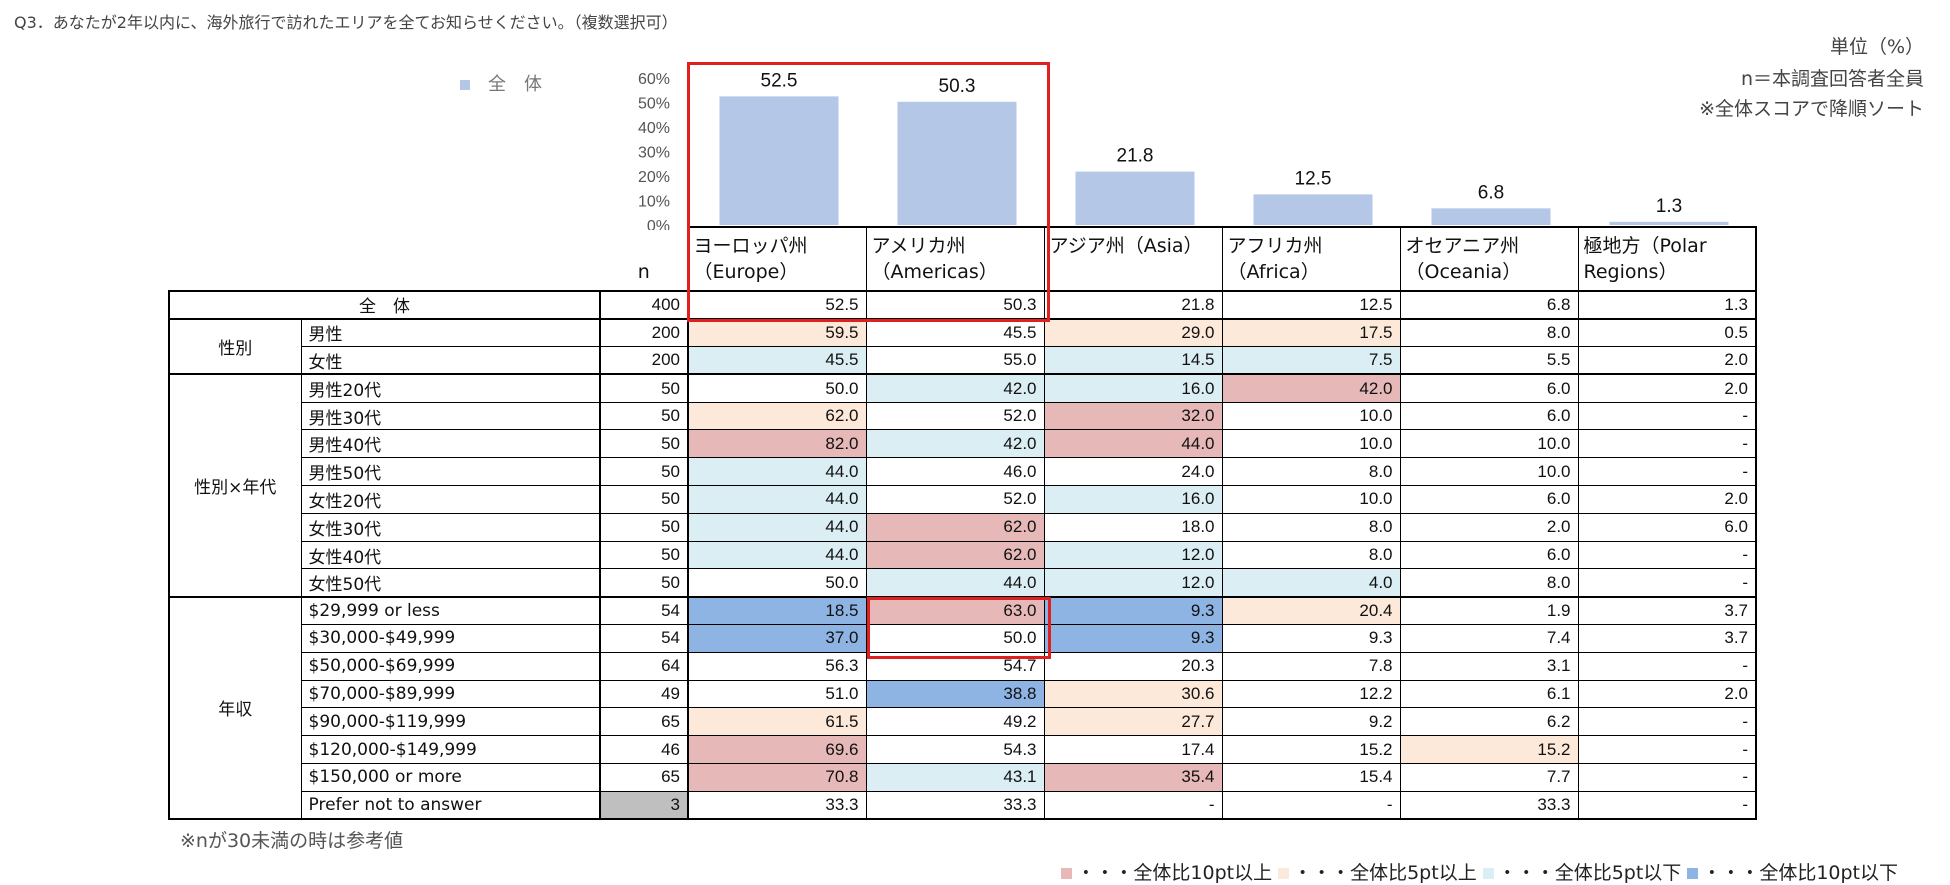 The width and height of the screenshot is (1950, 885). Describe the element at coordinates (777, 805) in the screenshot. I see `value-cell: 33.3` at that location.